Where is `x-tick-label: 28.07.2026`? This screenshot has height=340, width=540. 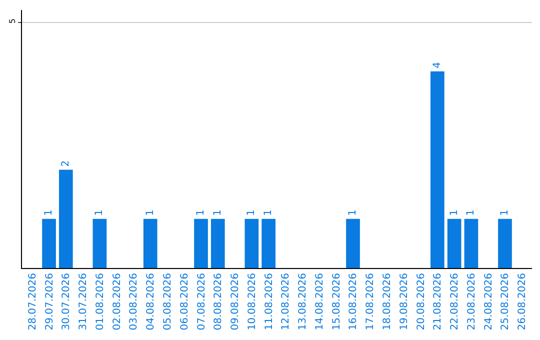
x-tick-label: 28.07.2026 is located at coordinates (32, 301).